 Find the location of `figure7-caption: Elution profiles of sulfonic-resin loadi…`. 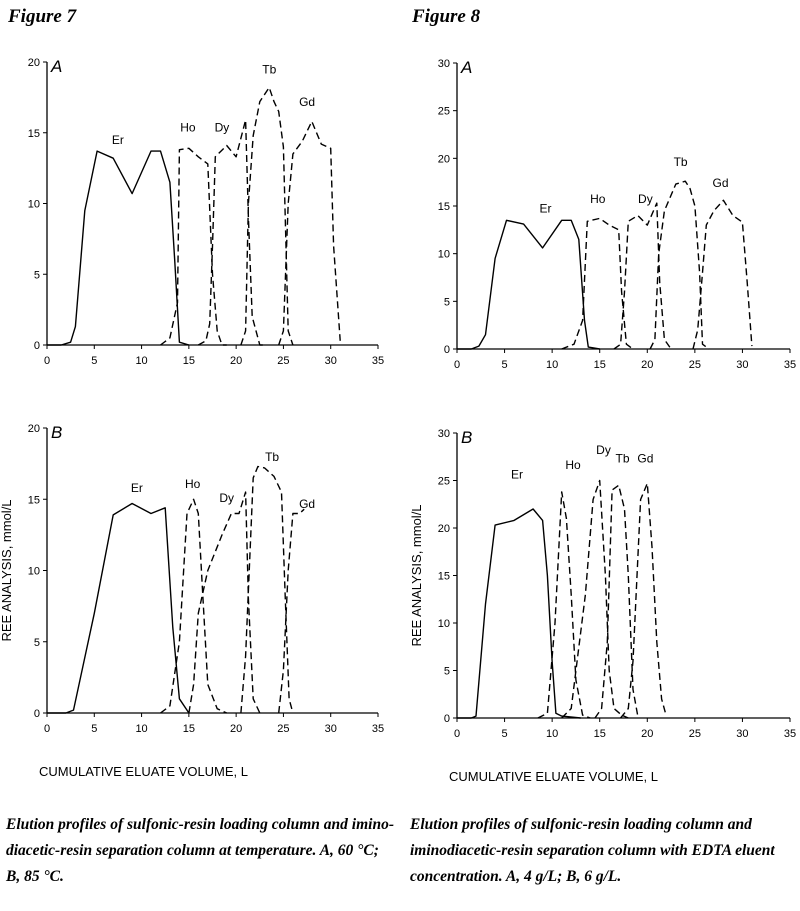

figure7-caption: Elution profiles of sulfonic-resin loadi… is located at coordinates (200, 850).